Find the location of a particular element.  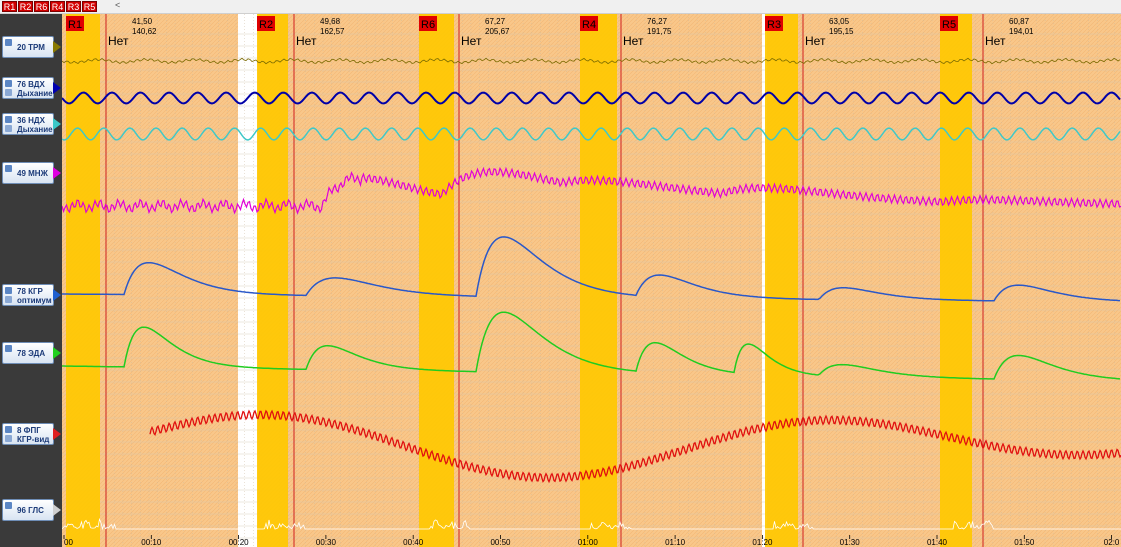

channel-label-5: 78 ЭДА is located at coordinates (28, 353).